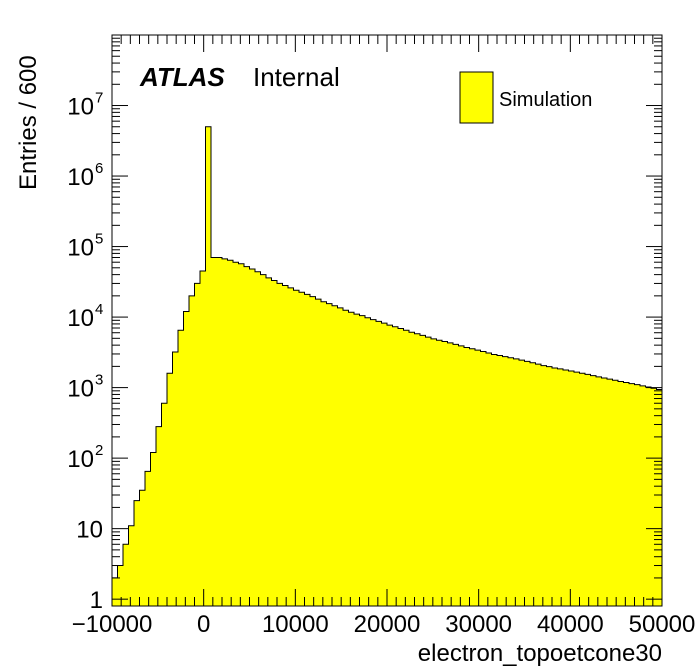 Image resolution: width=696 pixels, height=672 pixels. What do you see at coordinates (476, 97) in the screenshot?
I see `legend-swatch` at bounding box center [476, 97].